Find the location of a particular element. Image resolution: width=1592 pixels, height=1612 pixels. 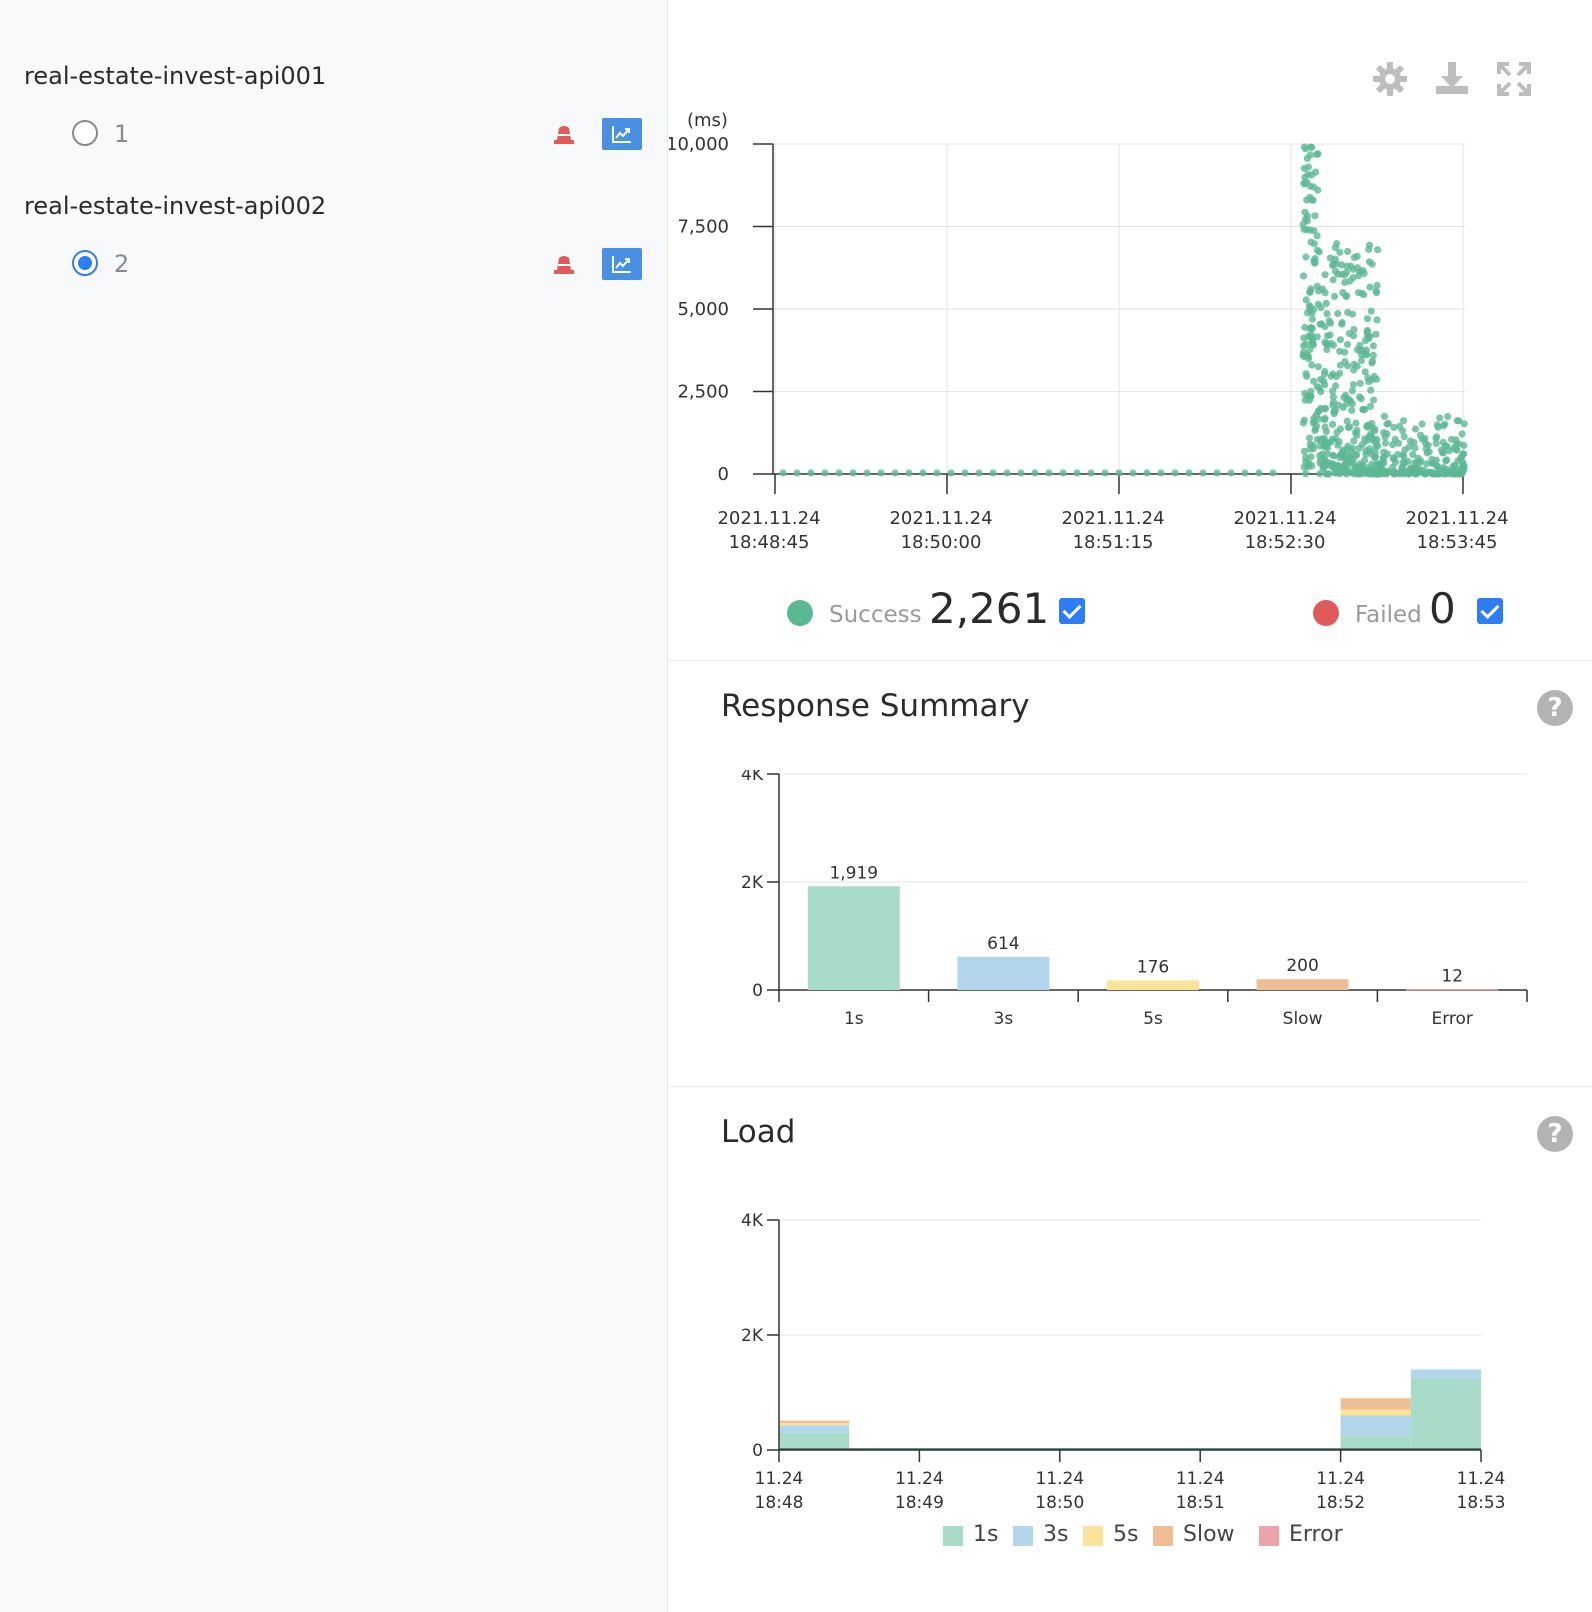

x-tick-label: 2021.11.24 is located at coordinates (768, 518).